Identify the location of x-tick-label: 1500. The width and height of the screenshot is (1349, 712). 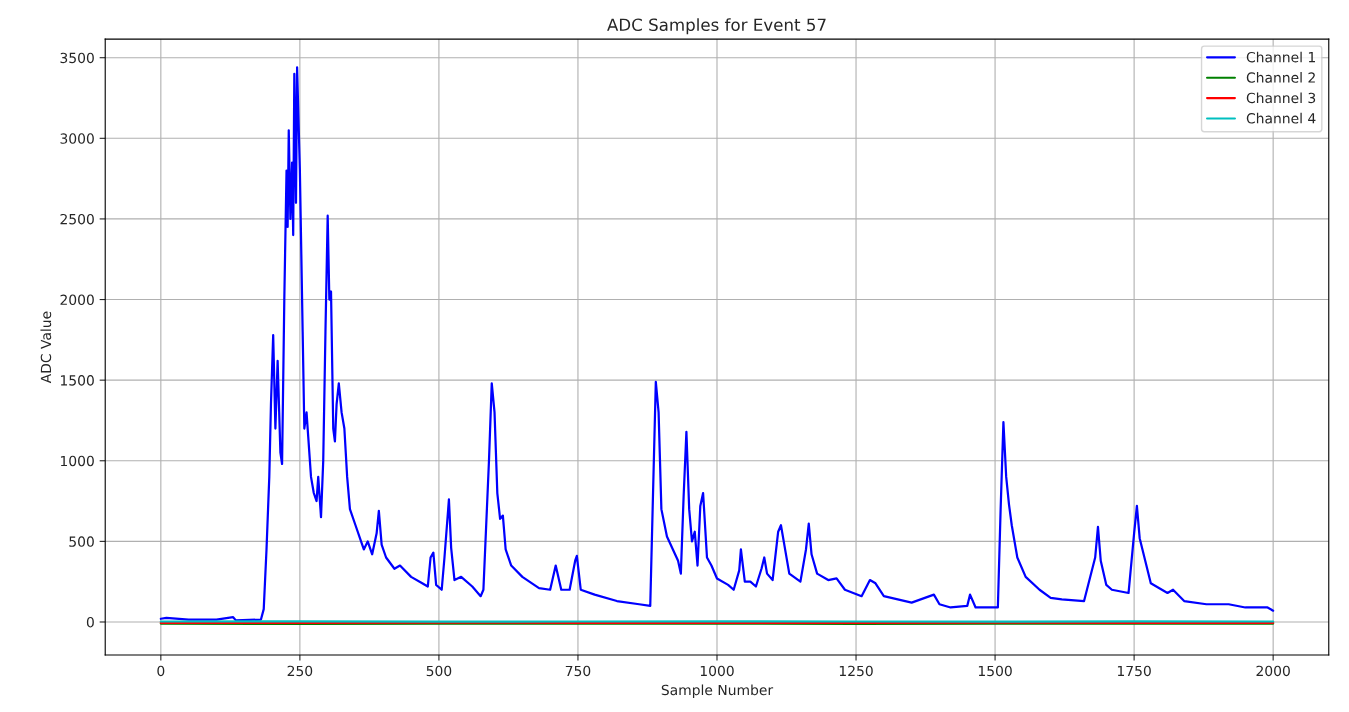
(995, 671).